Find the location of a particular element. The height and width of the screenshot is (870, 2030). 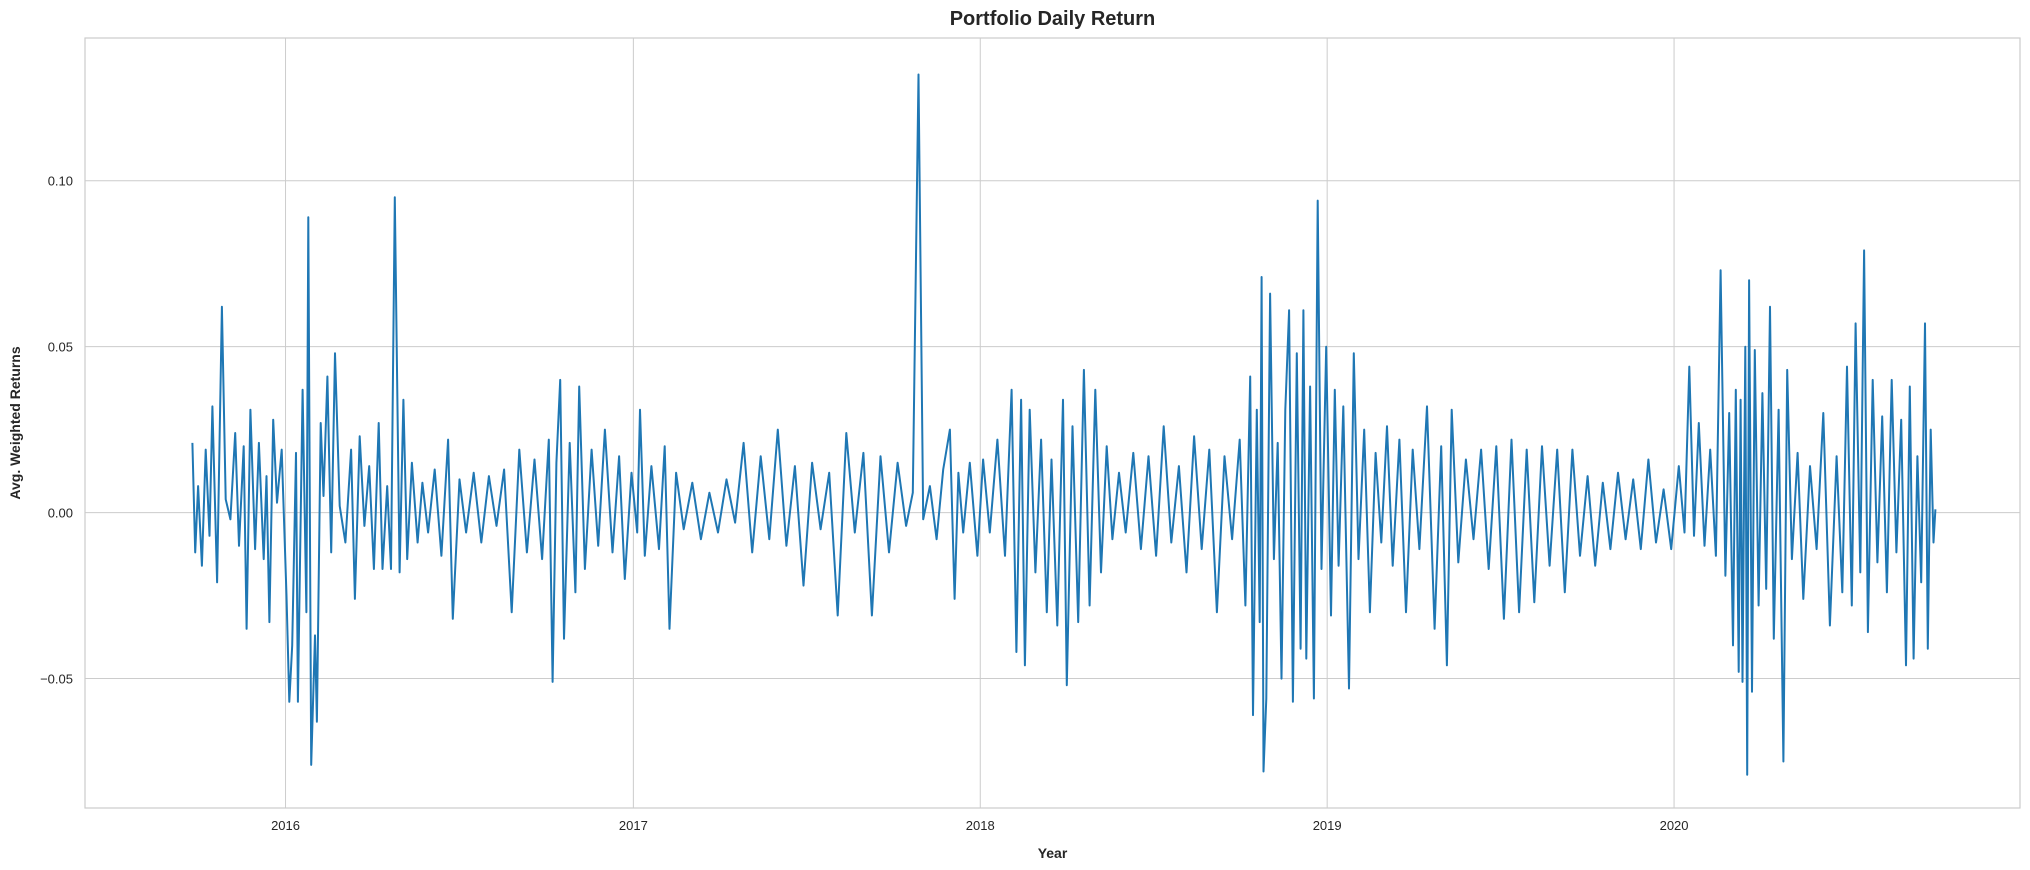

x-tick-label: 2016 is located at coordinates (285, 825).